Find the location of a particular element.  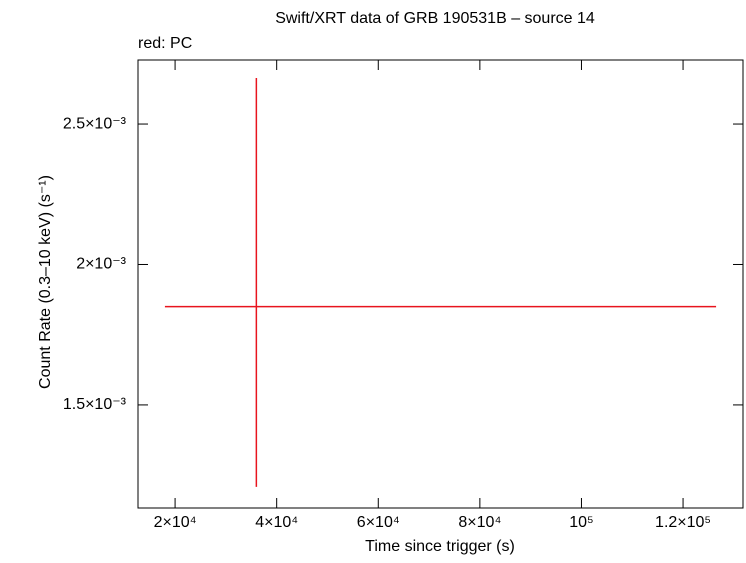

x-axis-label: Time since trigger (s) is located at coordinates (440, 546).